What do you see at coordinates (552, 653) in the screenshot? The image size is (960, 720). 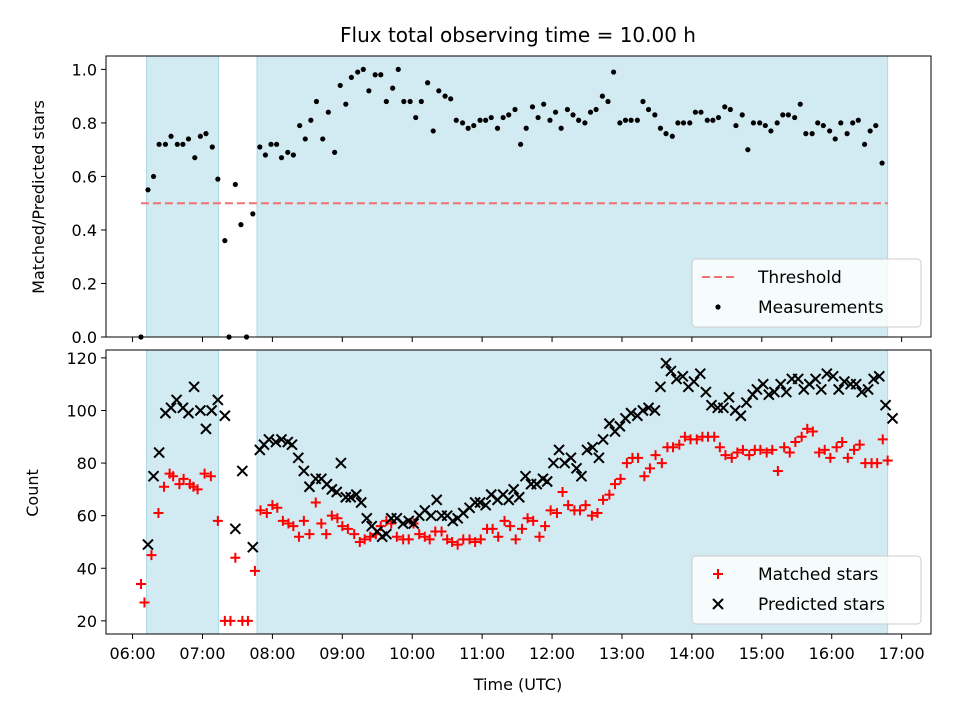 I see `x-tick-label: 12:00` at bounding box center [552, 653].